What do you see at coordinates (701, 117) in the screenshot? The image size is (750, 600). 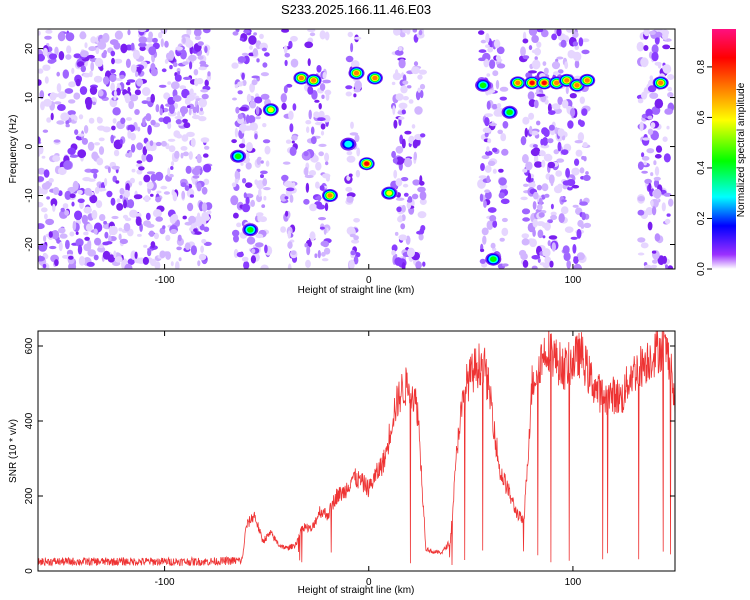 I see `colorbar-tick-label: 0.6` at bounding box center [701, 117].